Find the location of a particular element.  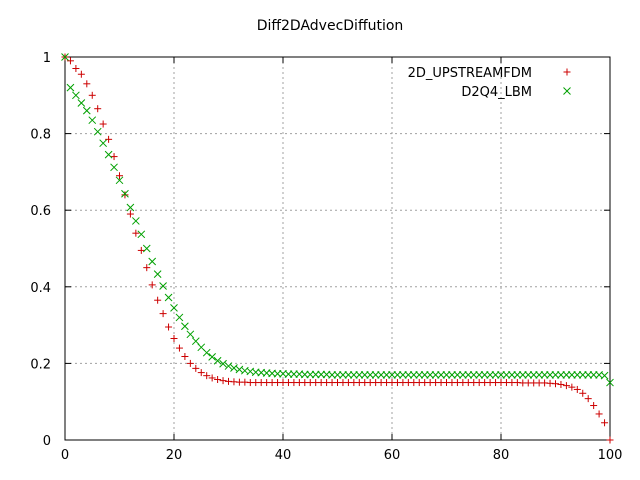

x-tick-label: 40 is located at coordinates (283, 455).